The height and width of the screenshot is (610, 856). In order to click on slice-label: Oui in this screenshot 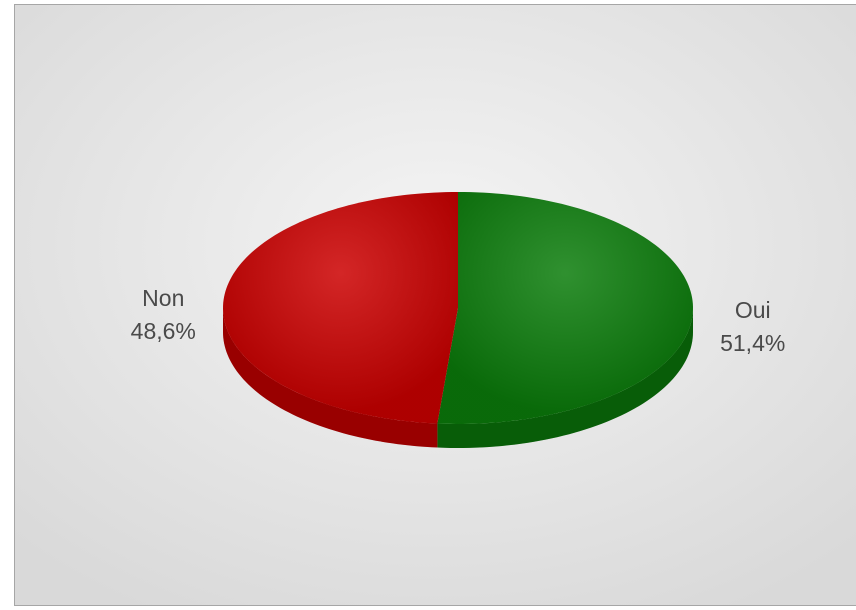, I will do `click(753, 310)`.